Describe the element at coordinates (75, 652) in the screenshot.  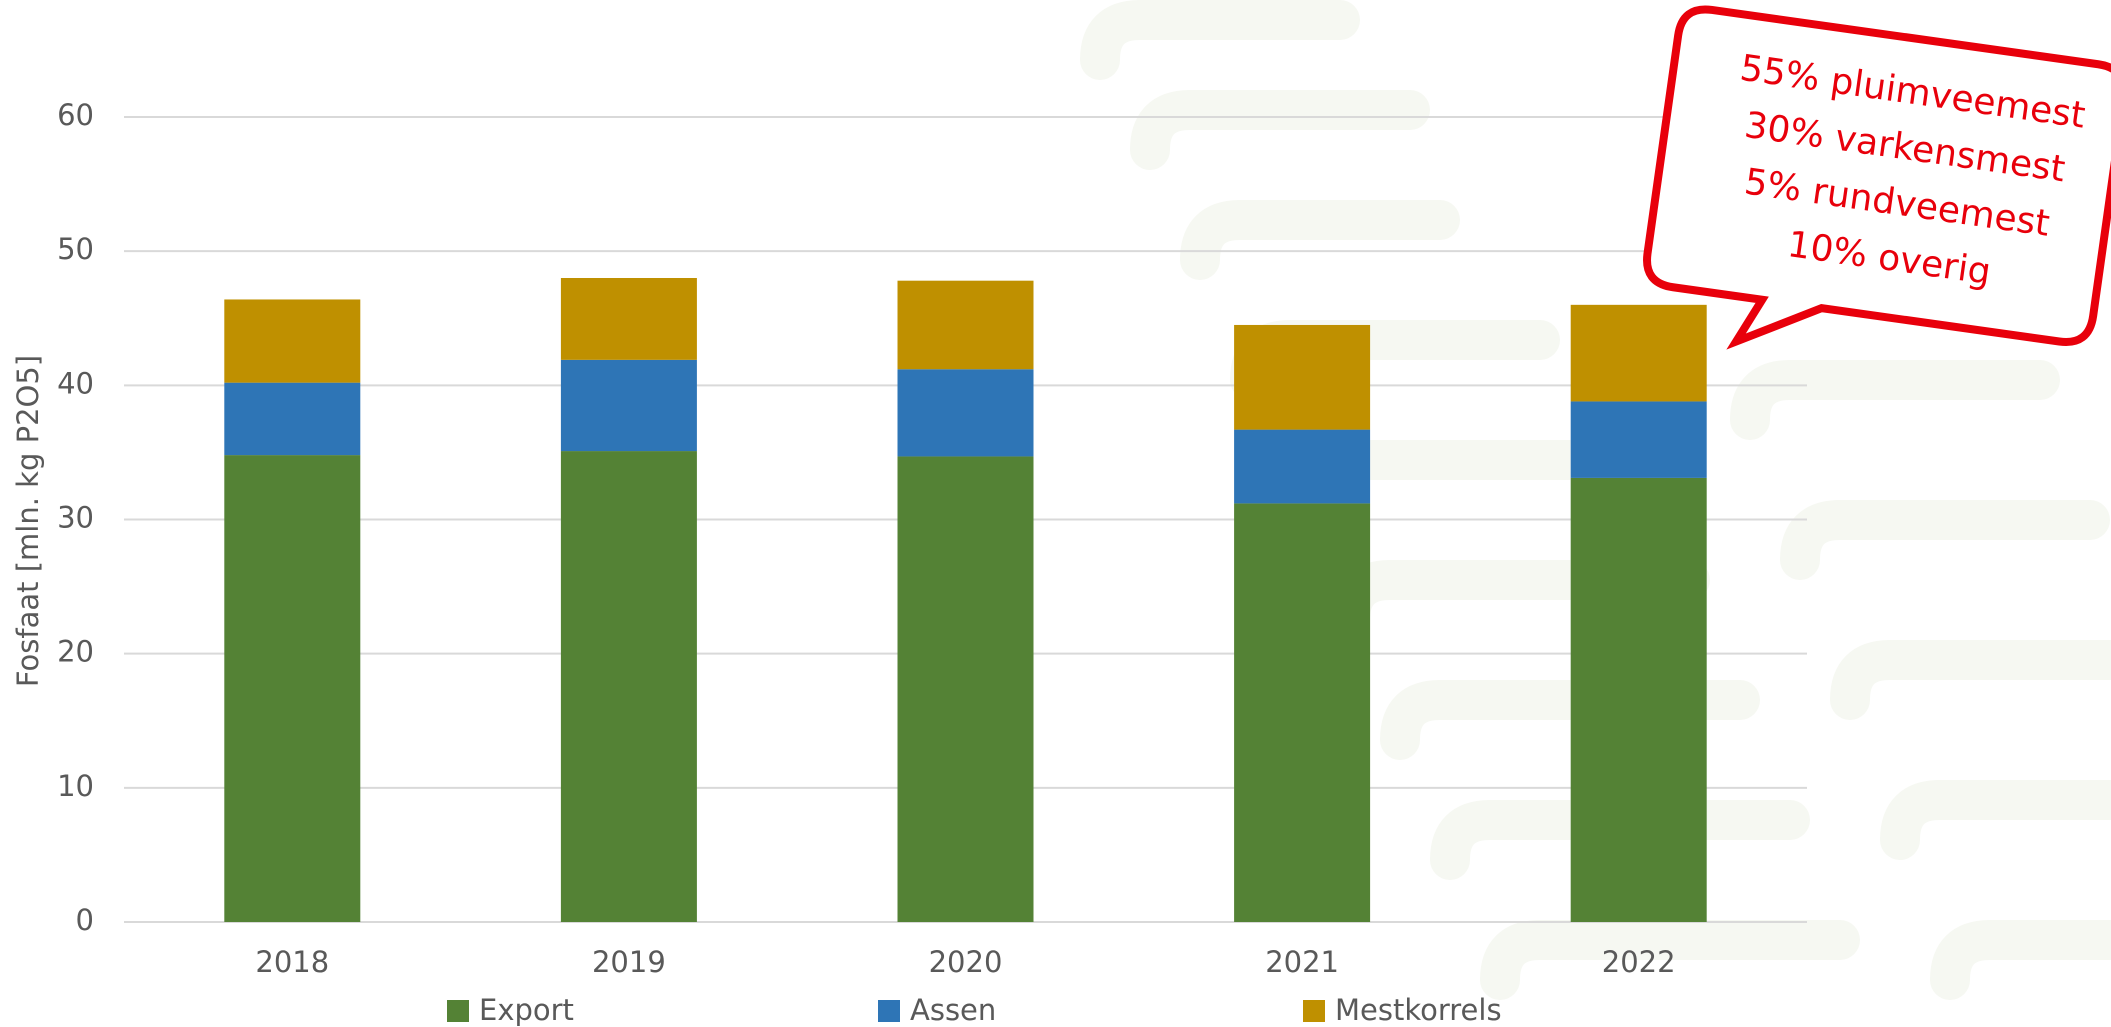
I see `y-tick-label: 20` at that location.